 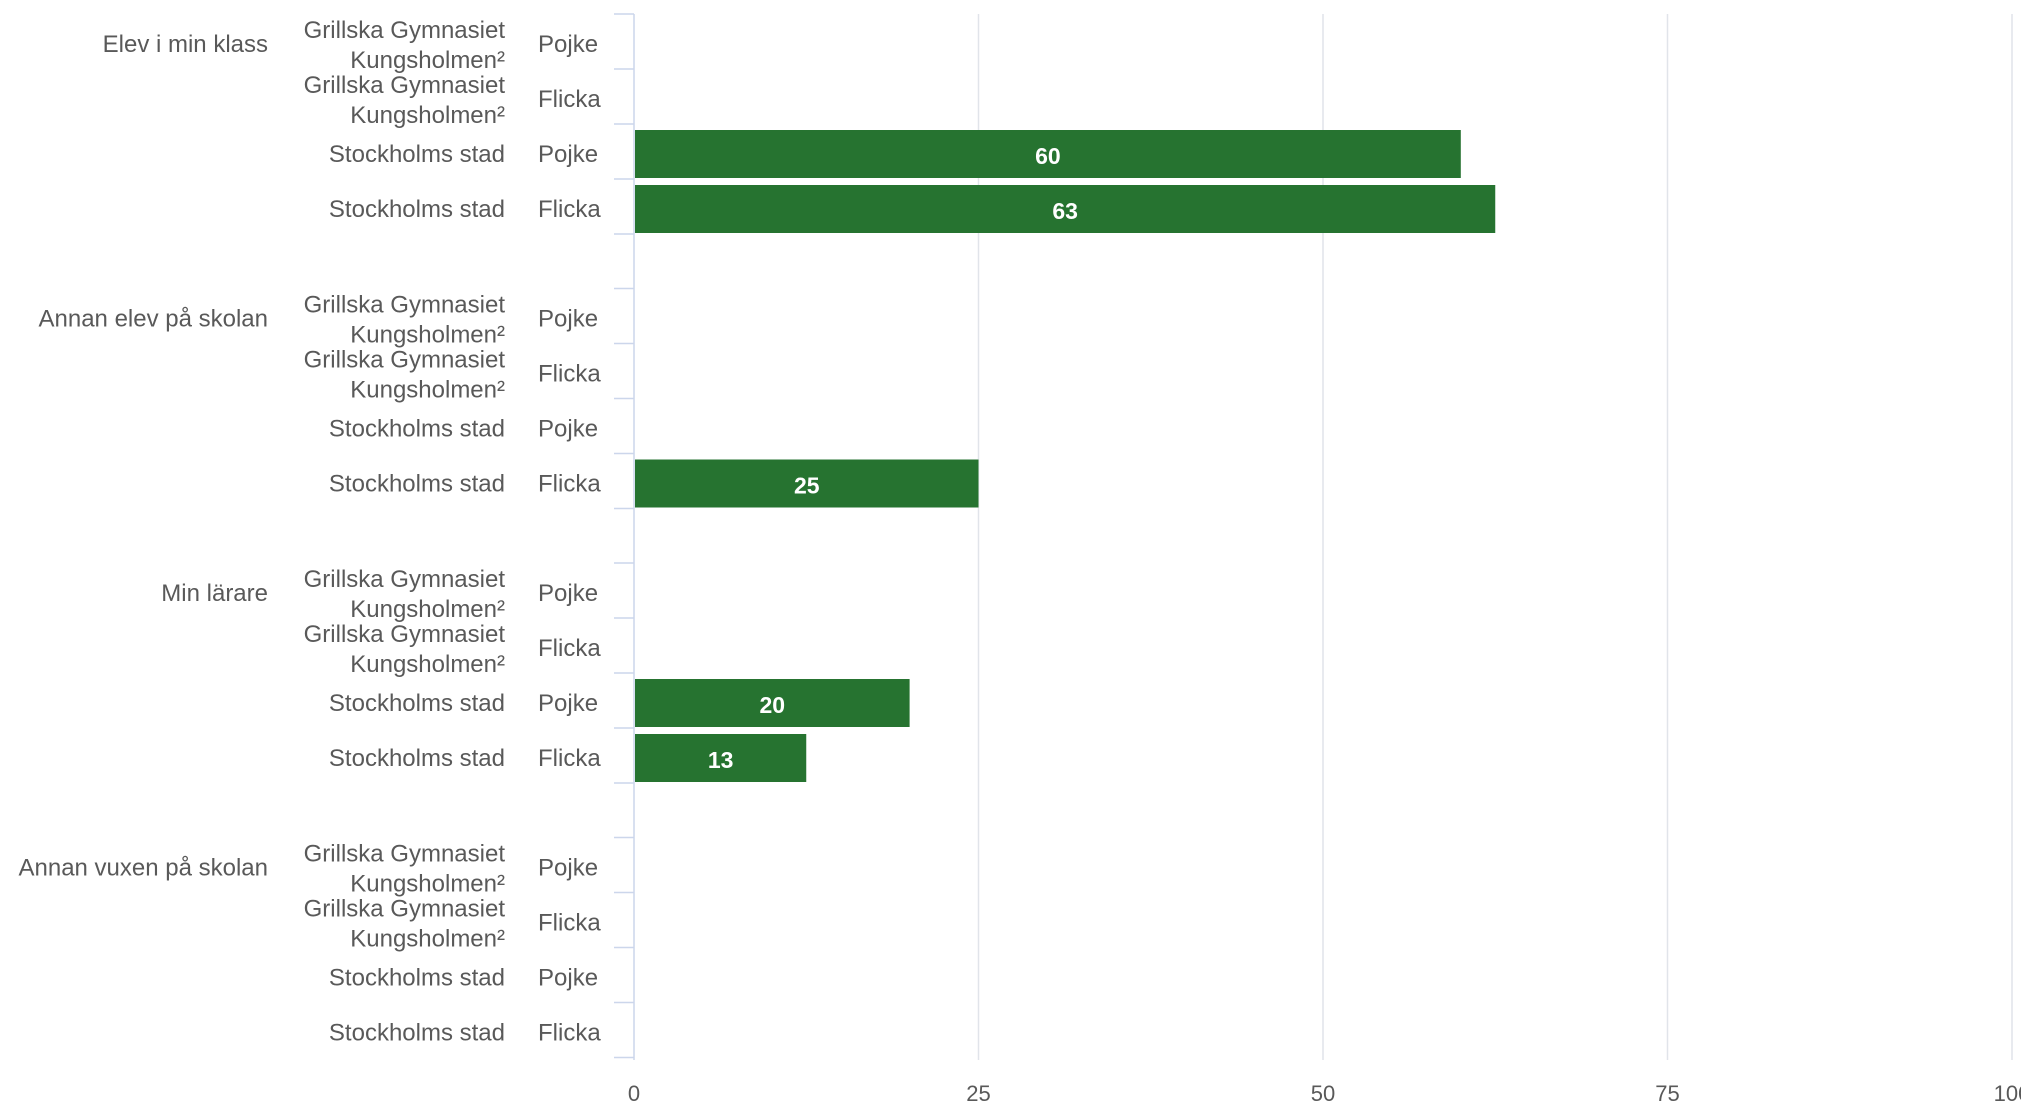 I want to click on x-tick-label: 0, so click(x=634, y=1092).